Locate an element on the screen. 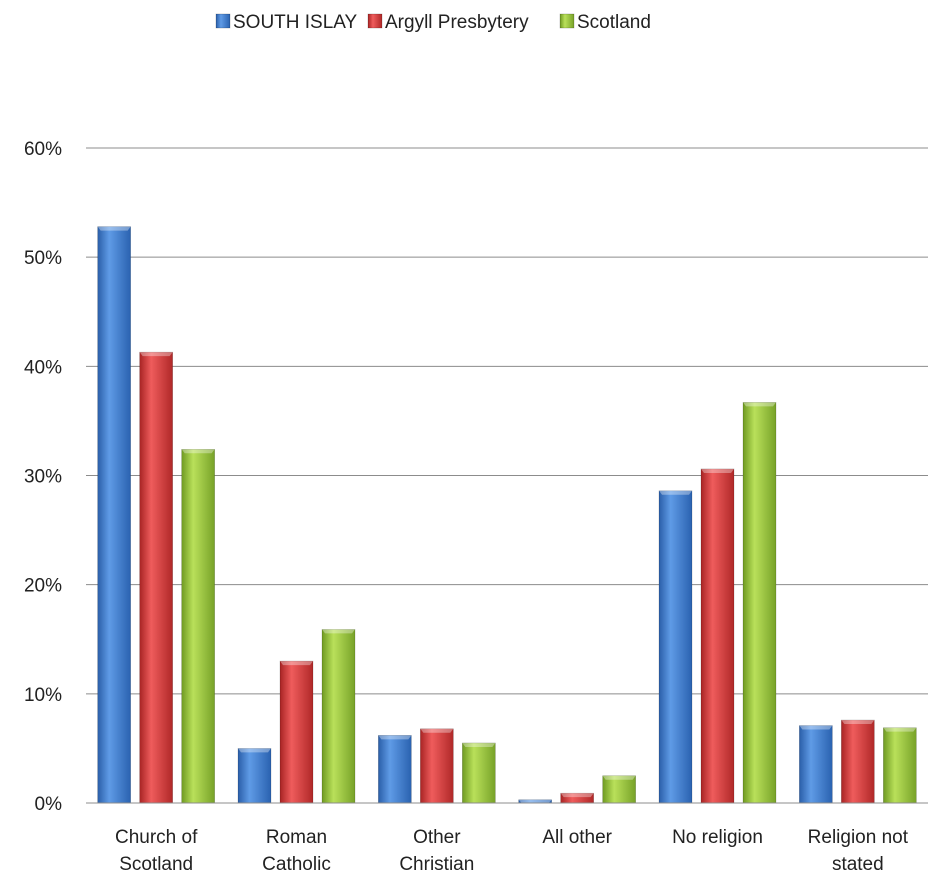 The width and height of the screenshot is (930, 877). legend-label: SOUTH ISLAY is located at coordinates (295, 22).